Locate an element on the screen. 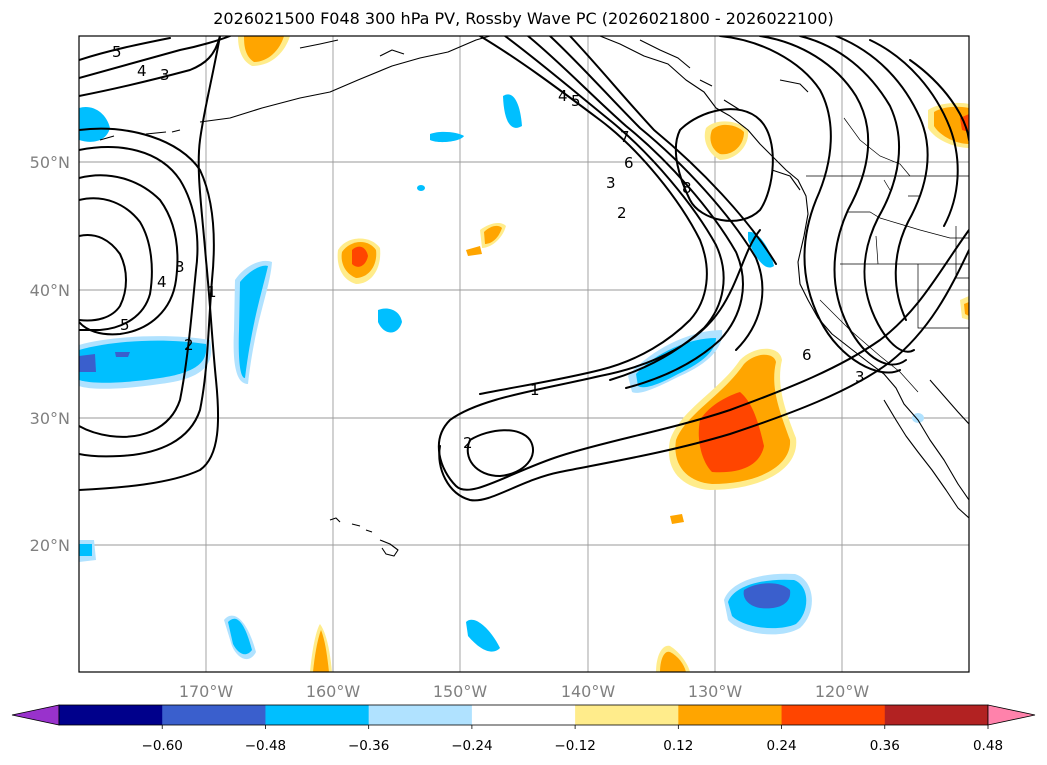 This screenshot has width=1047, height=765. lon-label: 120°W is located at coordinates (842, 691).